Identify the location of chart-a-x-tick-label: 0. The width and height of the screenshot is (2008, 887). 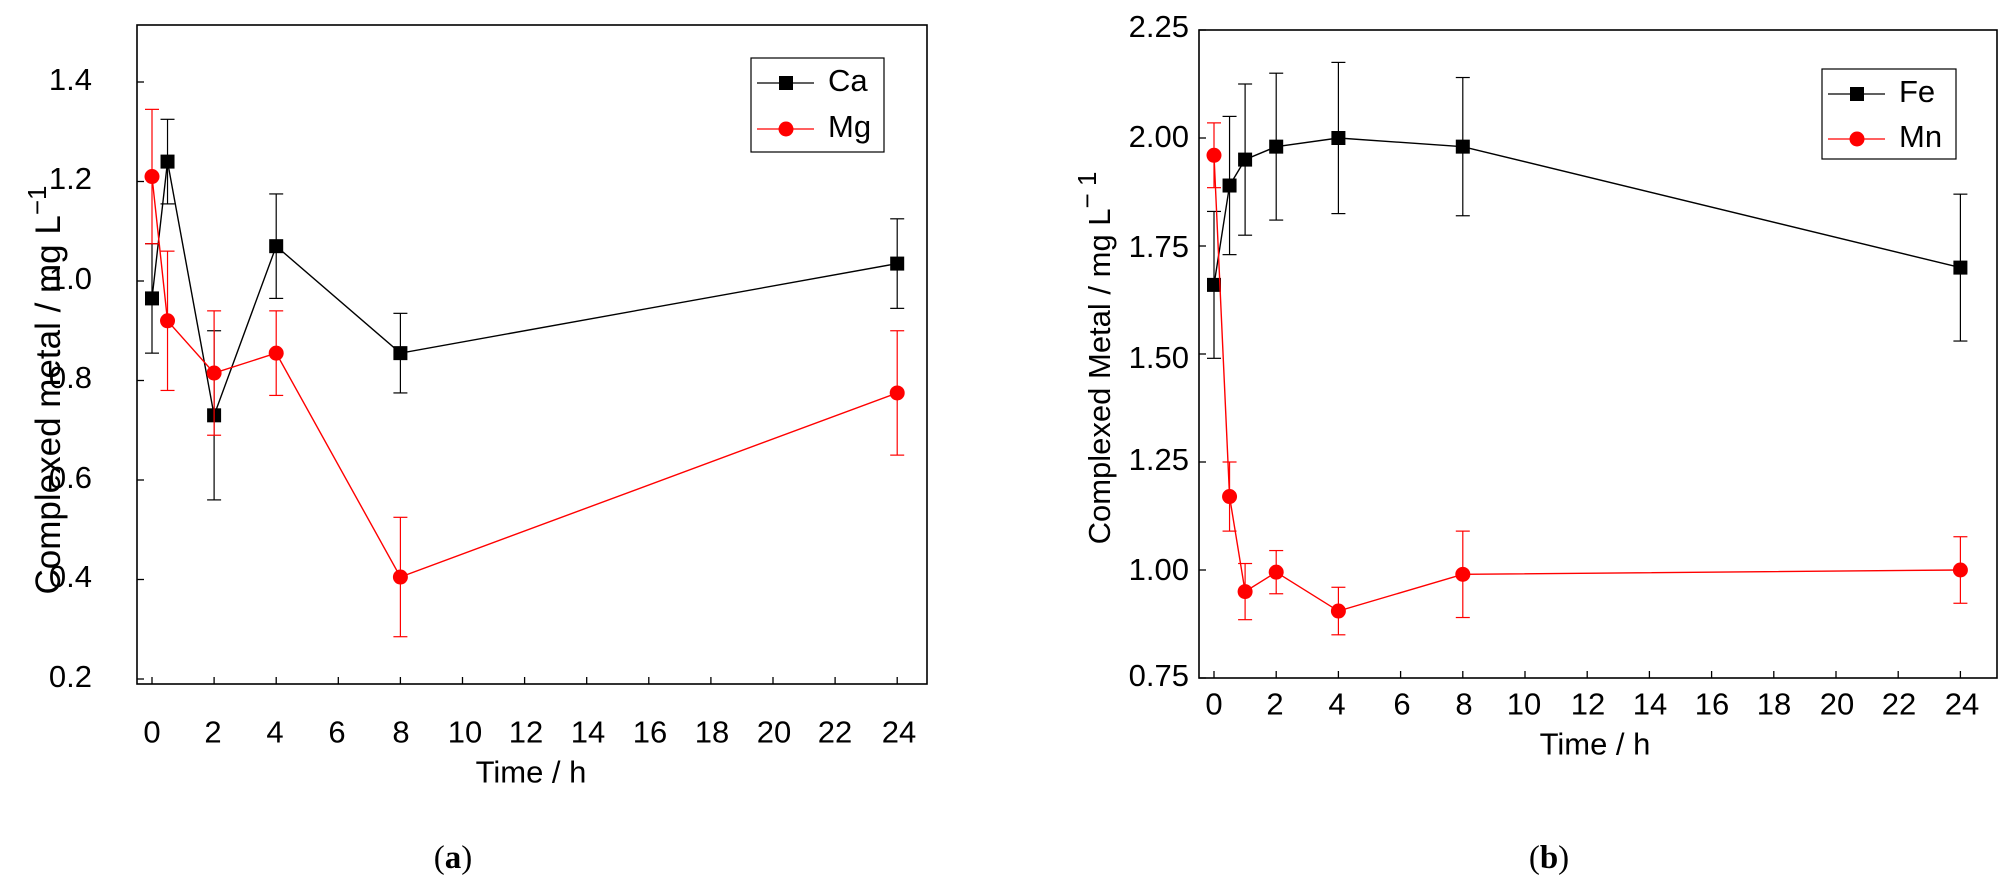
(151, 731).